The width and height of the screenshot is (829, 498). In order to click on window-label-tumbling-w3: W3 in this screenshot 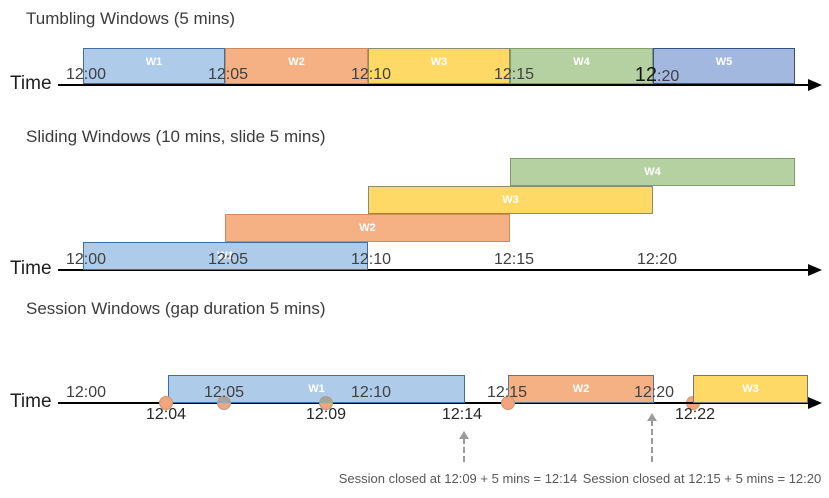, I will do `click(439, 62)`.